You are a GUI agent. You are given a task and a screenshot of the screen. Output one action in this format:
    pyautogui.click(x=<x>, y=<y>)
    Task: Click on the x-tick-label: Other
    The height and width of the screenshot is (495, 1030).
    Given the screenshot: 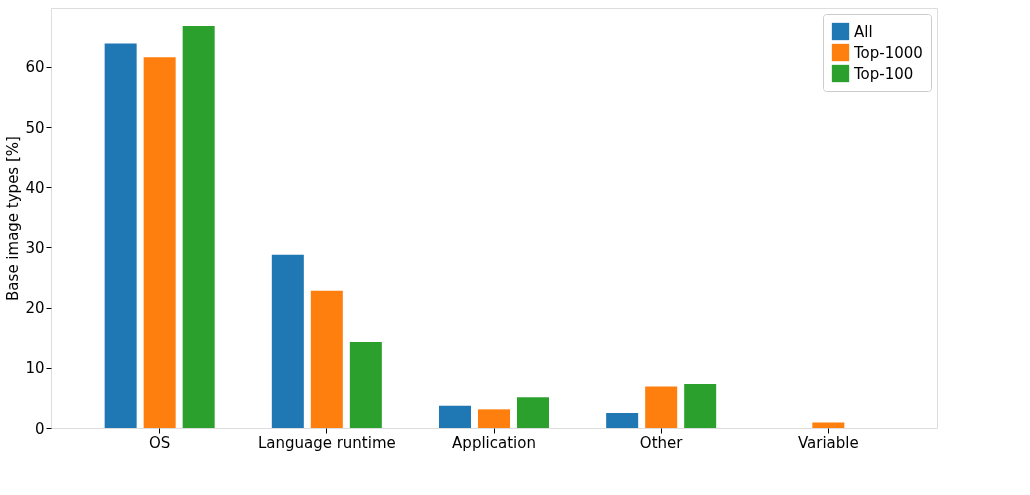 What is the action you would take?
    pyautogui.click(x=661, y=442)
    